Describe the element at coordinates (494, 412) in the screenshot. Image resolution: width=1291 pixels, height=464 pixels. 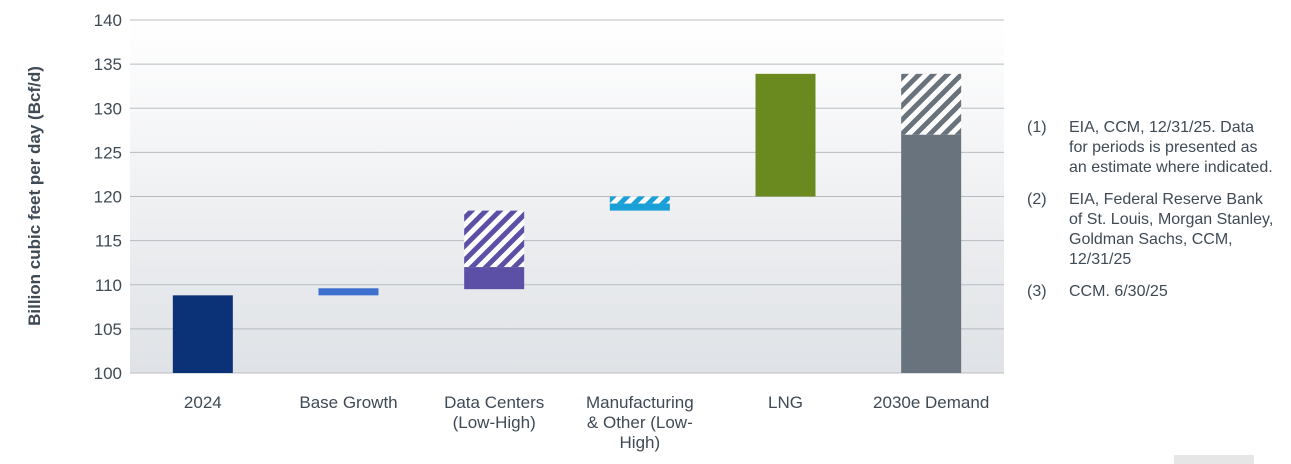
I see `x-category-label: Data Centers (Low-High)` at that location.